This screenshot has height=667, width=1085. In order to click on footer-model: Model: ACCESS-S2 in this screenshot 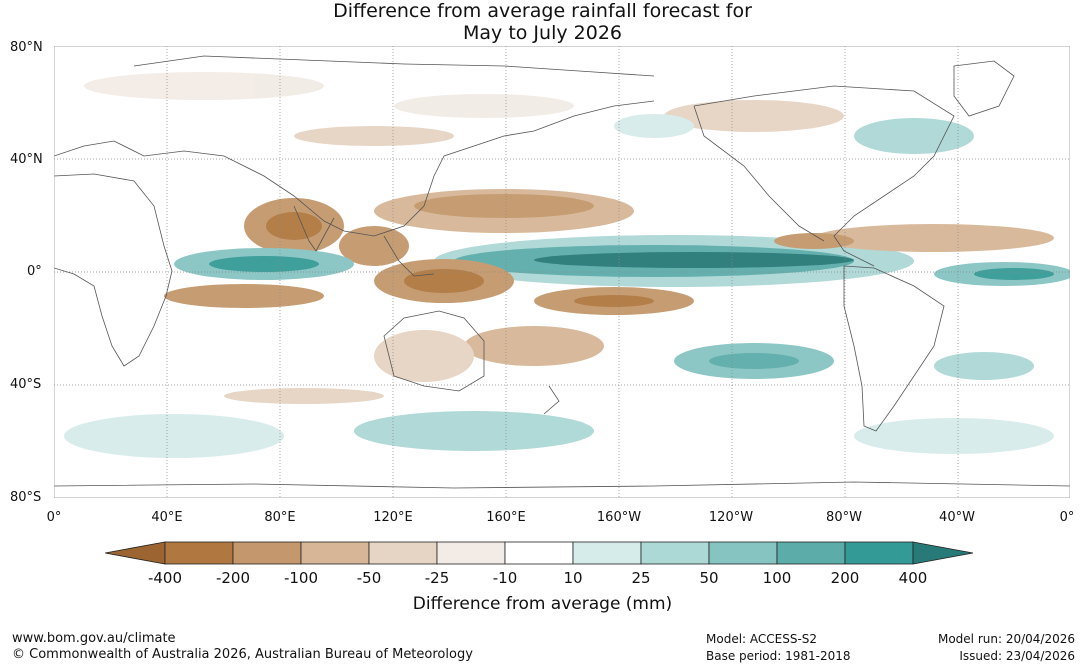, I will do `click(762, 639)`.